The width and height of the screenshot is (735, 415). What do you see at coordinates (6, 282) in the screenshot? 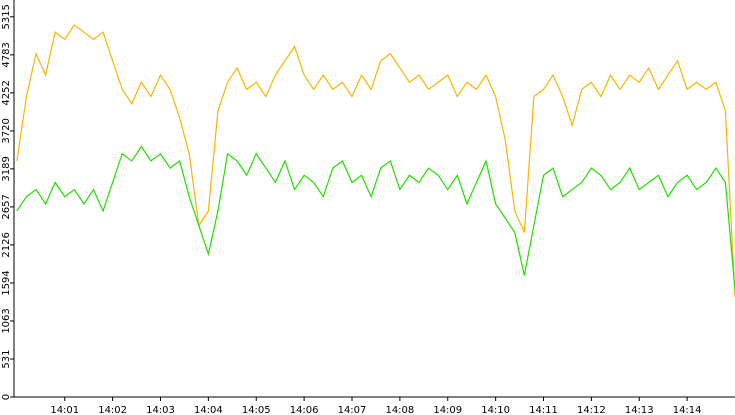
I see `y-tick-label: 1594` at bounding box center [6, 282].